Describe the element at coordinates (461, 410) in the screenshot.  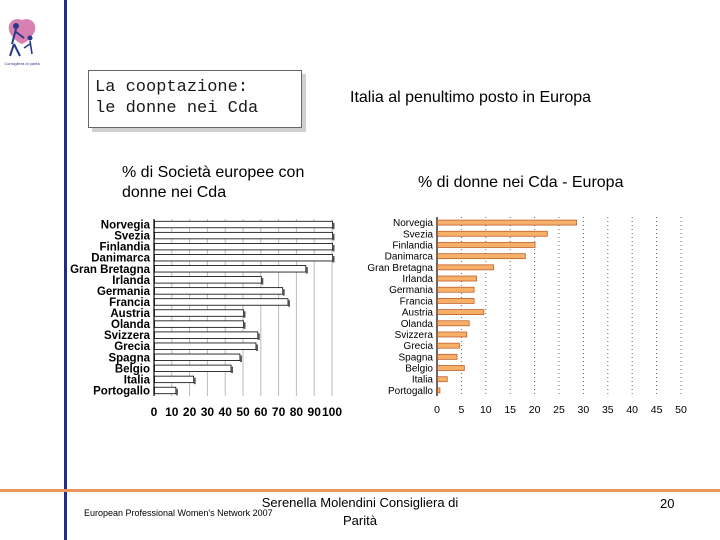
I see `tick-label: 5` at that location.